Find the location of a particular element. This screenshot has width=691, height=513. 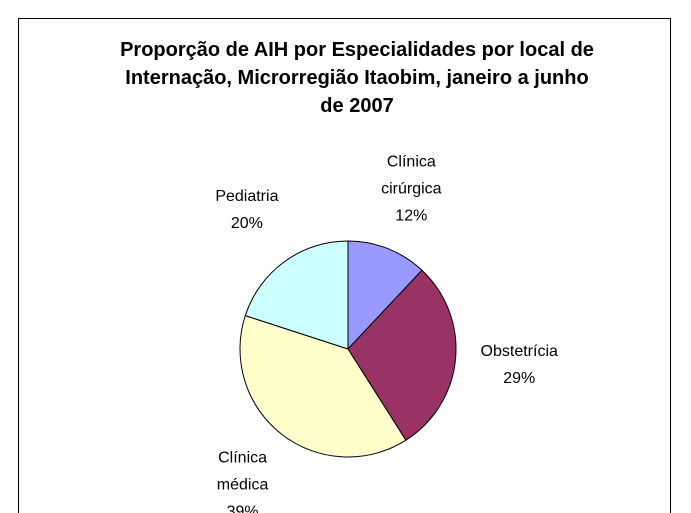

slice-label: Clínica cirúrgica 12% is located at coordinates (411, 189).